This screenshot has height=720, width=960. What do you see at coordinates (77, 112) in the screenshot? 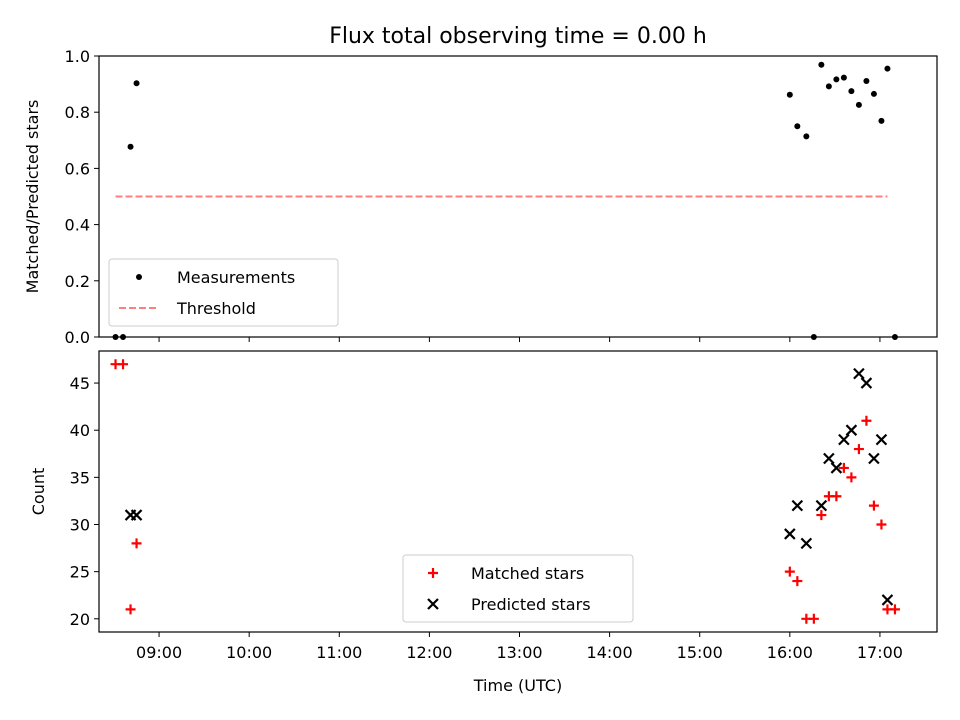
I see `y-tick-label: 0.8` at bounding box center [77, 112].